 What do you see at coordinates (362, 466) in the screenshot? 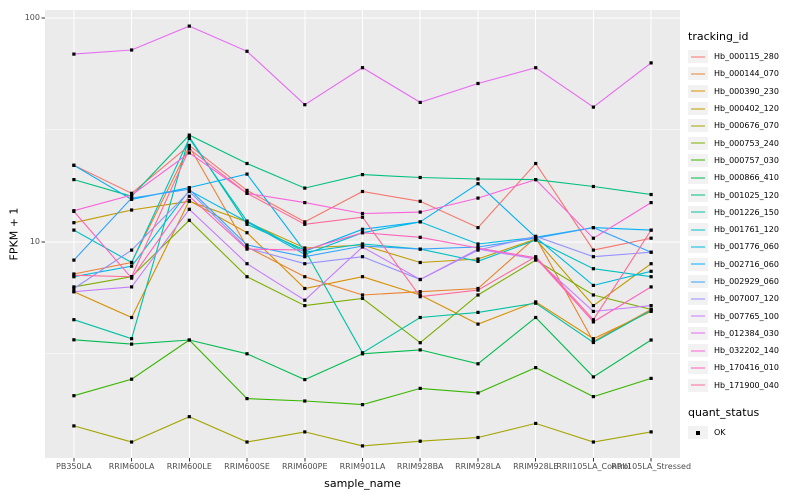
I see `x-tick-label: RRIM901LA` at bounding box center [362, 466].